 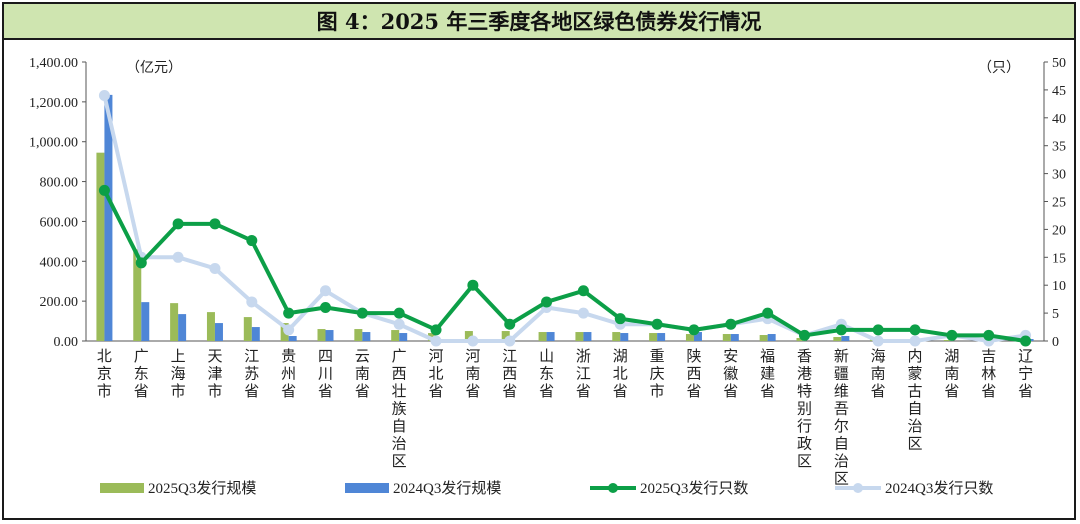 I want to click on right-axis-unit: （只）, so click(x=999, y=68).